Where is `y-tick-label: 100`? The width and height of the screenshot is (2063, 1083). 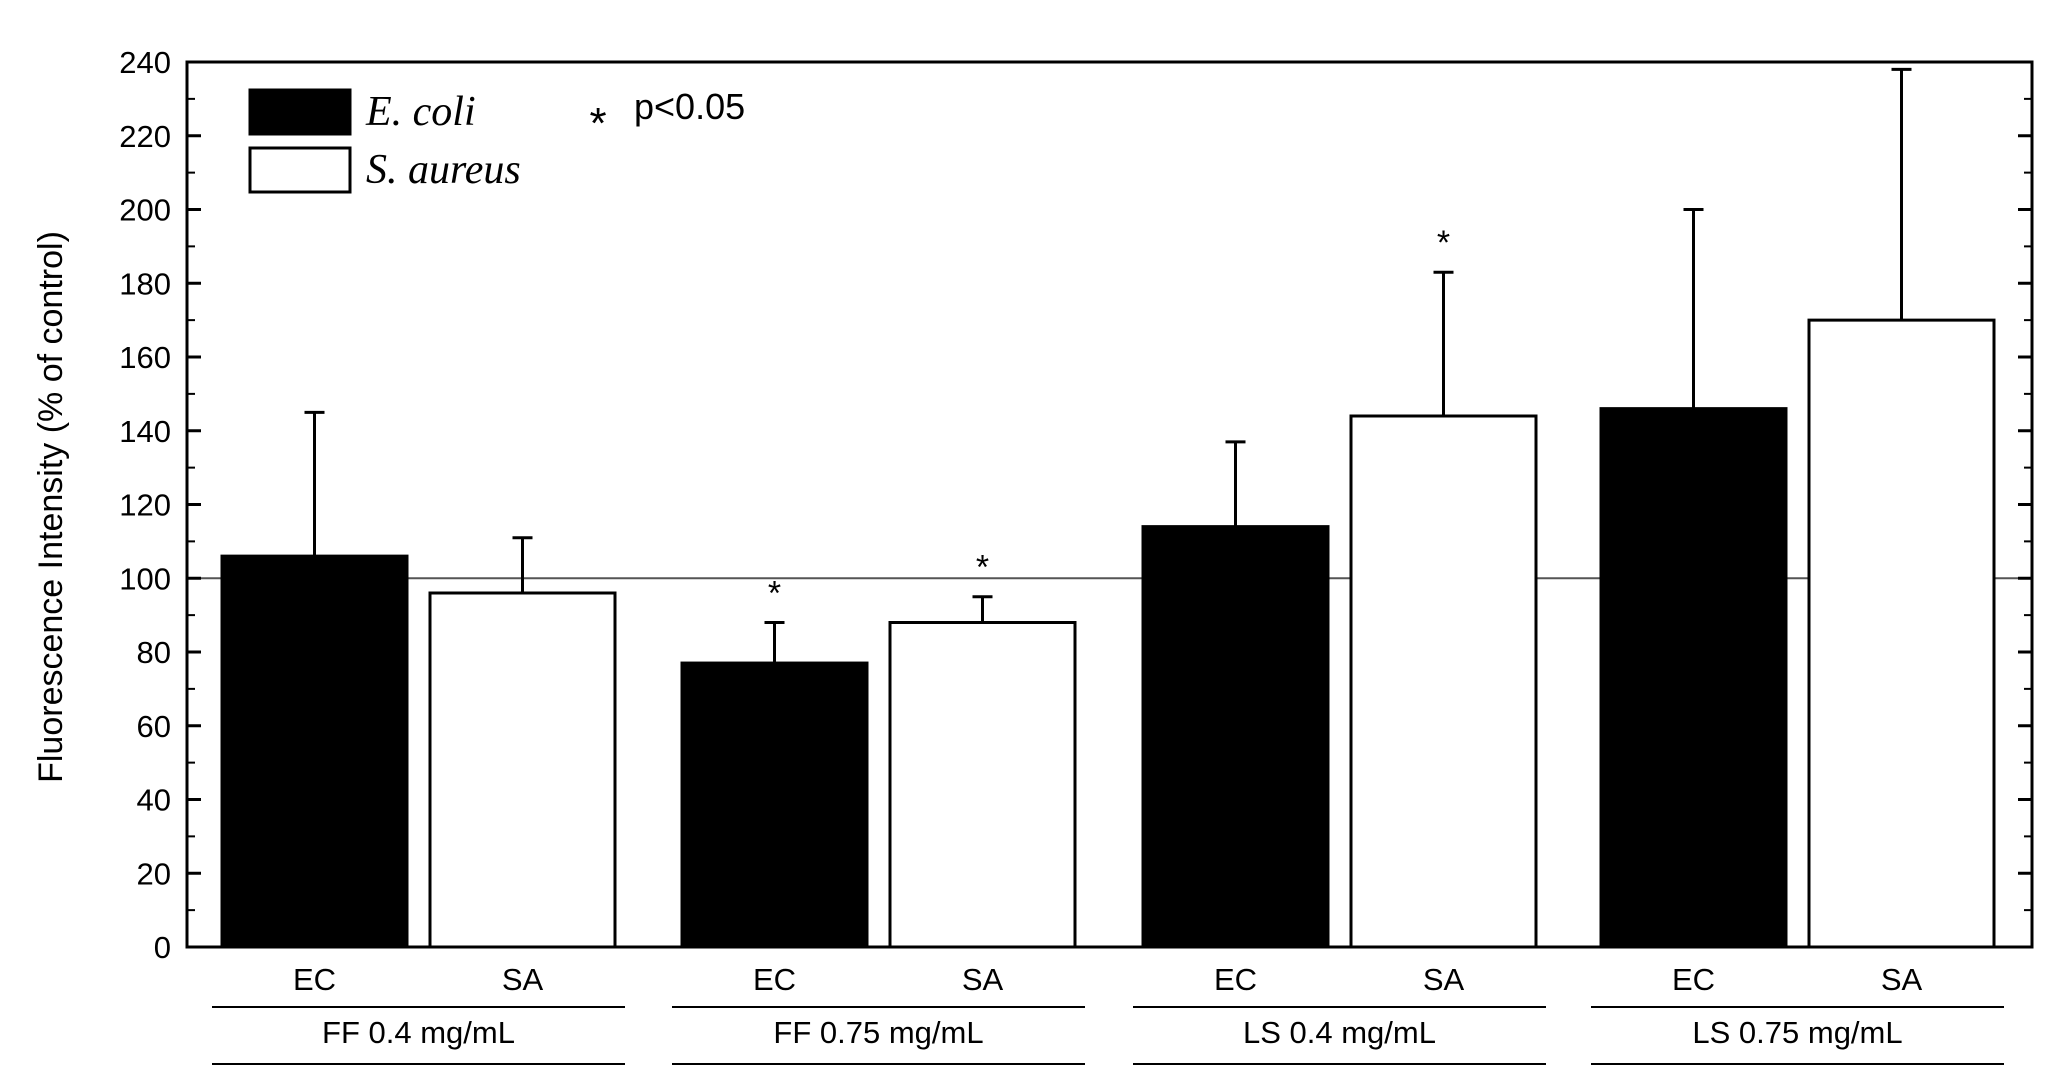 y-tick-label: 100 is located at coordinates (145, 578).